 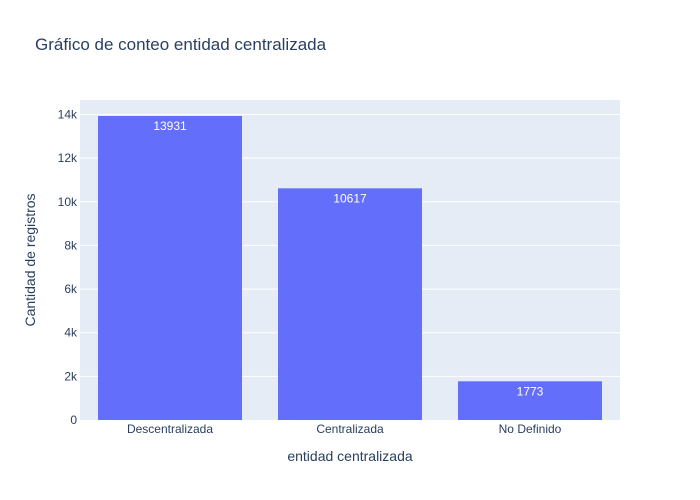 What do you see at coordinates (71, 289) in the screenshot?
I see `y-tick-label: 6k` at bounding box center [71, 289].